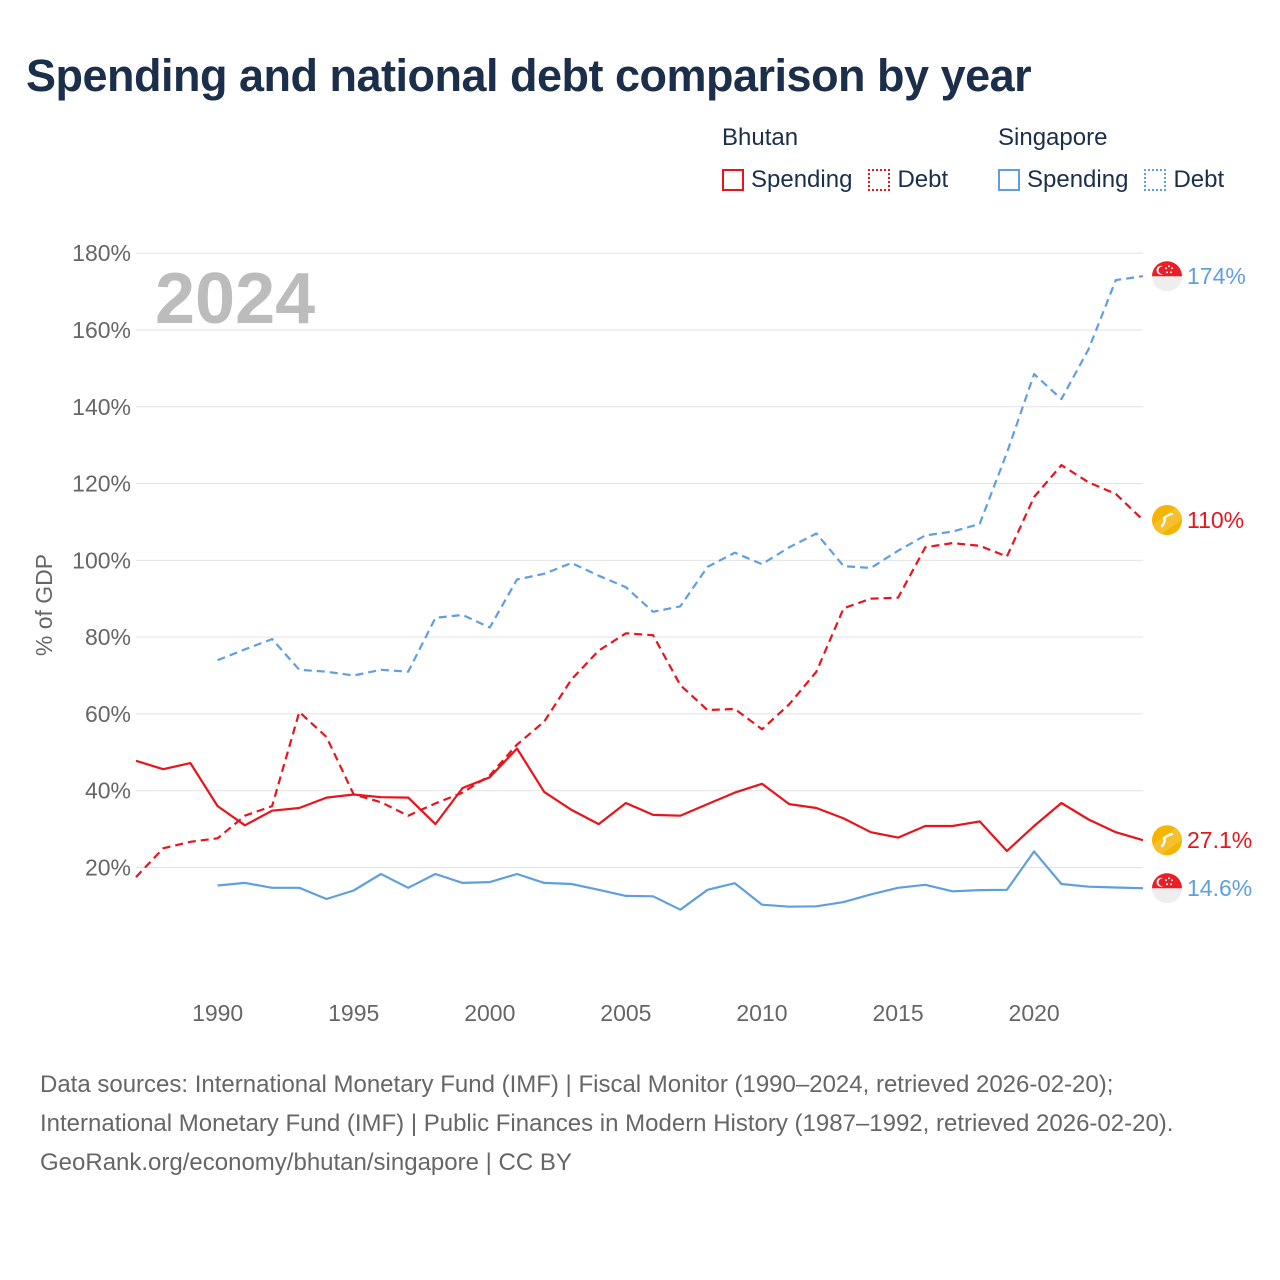 This screenshot has width=1280, height=1280. I want to click on end-label: 27.1%, so click(1219, 840).